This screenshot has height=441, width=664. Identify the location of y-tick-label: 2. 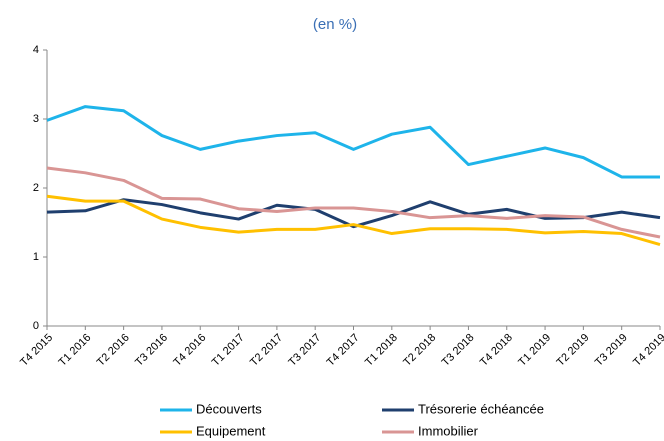
(36, 188).